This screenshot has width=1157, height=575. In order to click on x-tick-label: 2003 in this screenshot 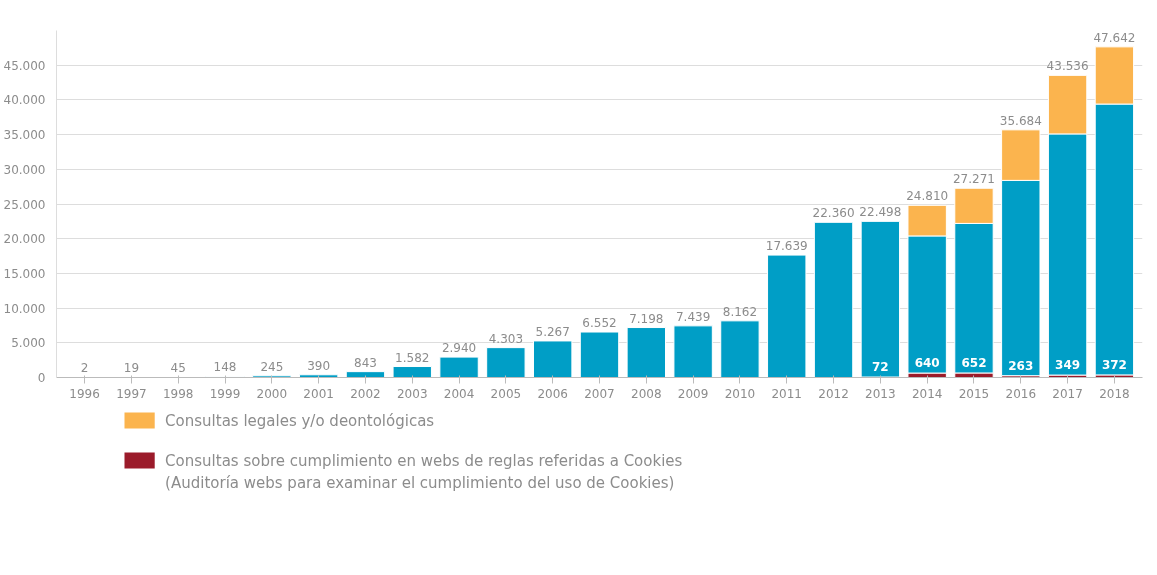, I will do `click(412, 393)`.